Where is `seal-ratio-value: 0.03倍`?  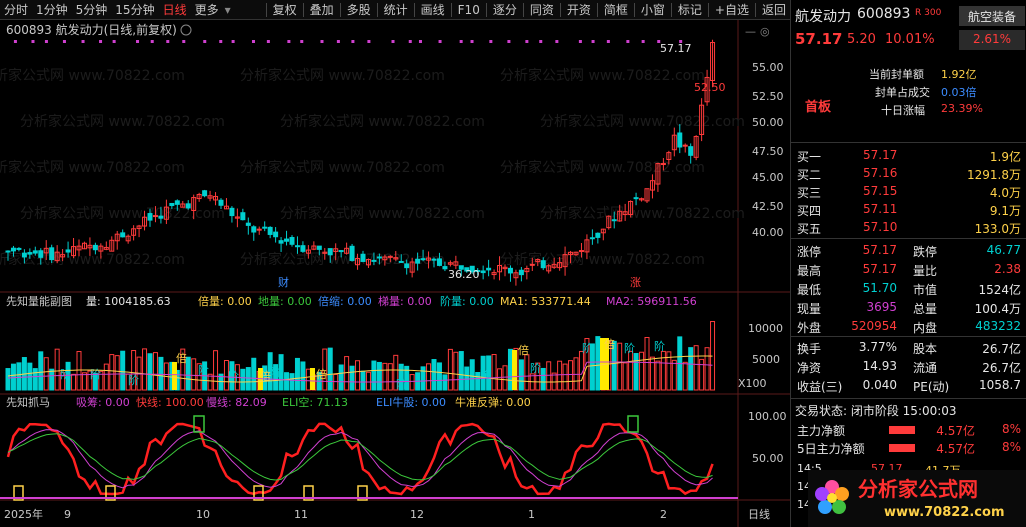
seal-ratio-value: 0.03倍 is located at coordinates (959, 92).